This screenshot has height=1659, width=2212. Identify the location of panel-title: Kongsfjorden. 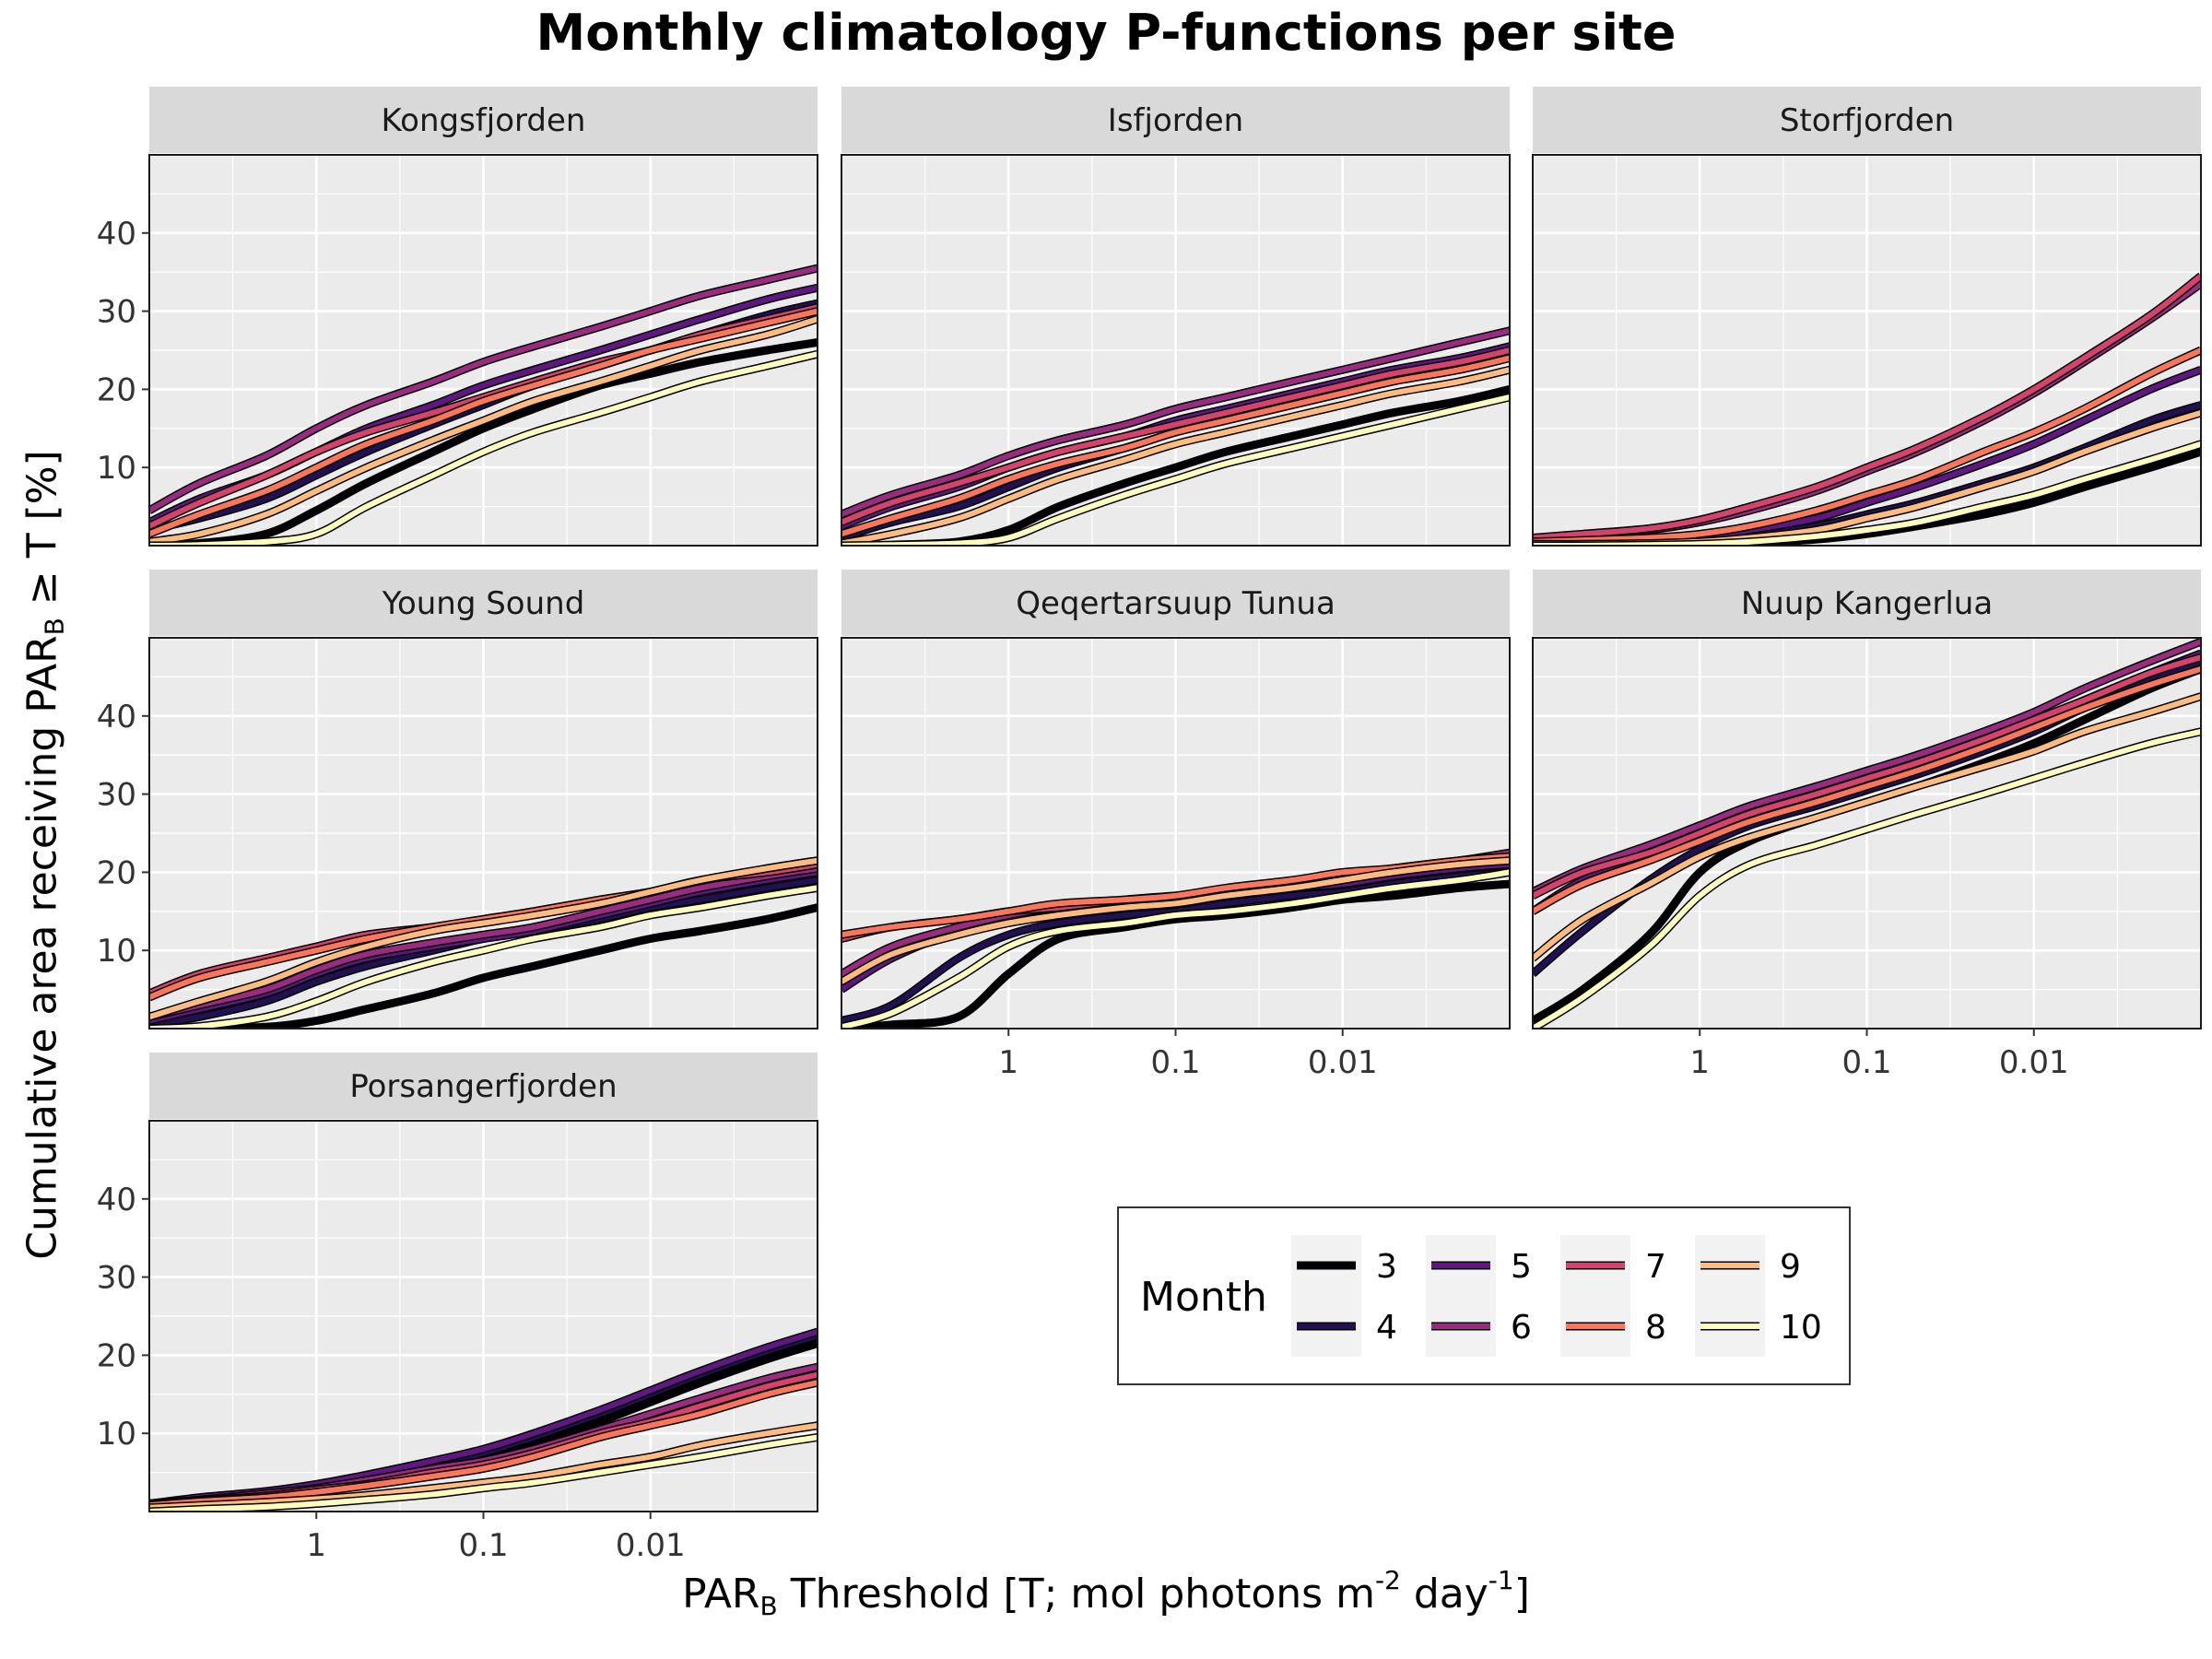
(484, 120).